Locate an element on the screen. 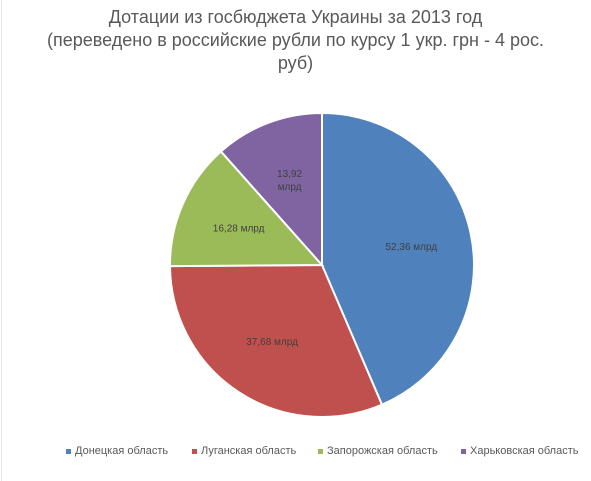 This screenshot has width=591, height=481. slice-label-line: млрд is located at coordinates (290, 187).